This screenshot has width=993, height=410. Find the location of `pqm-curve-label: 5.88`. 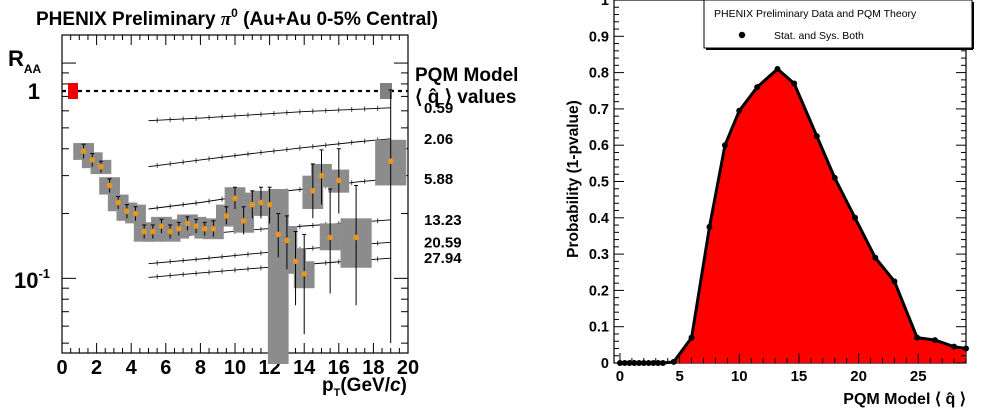

pqm-curve-label: 5.88 is located at coordinates (438, 179).